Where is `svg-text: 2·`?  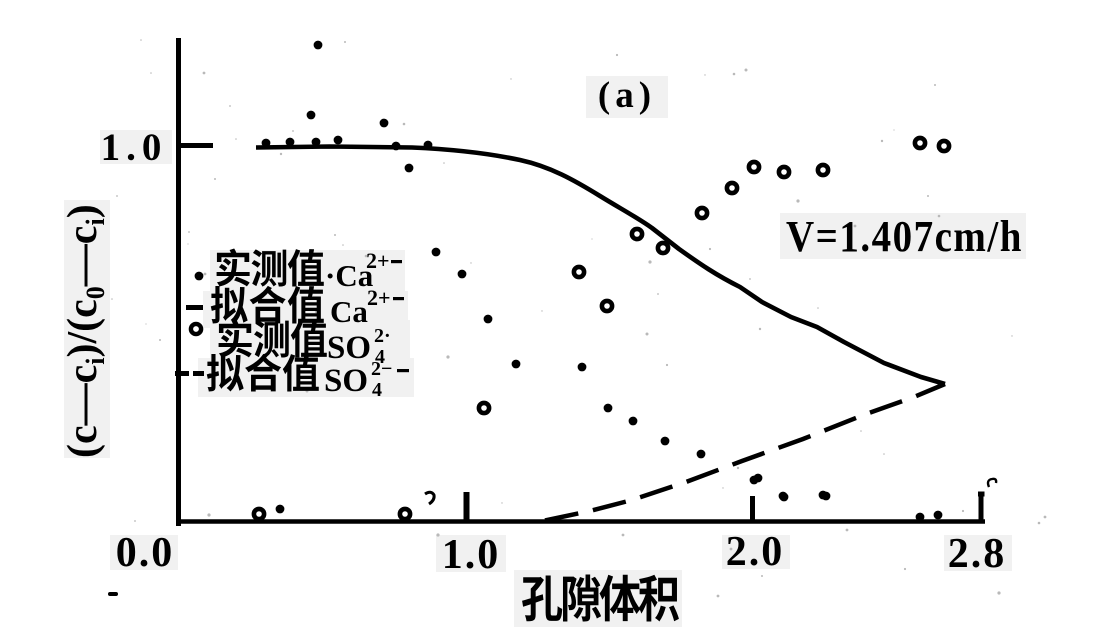 svg-text: 2· is located at coordinates (382, 336).